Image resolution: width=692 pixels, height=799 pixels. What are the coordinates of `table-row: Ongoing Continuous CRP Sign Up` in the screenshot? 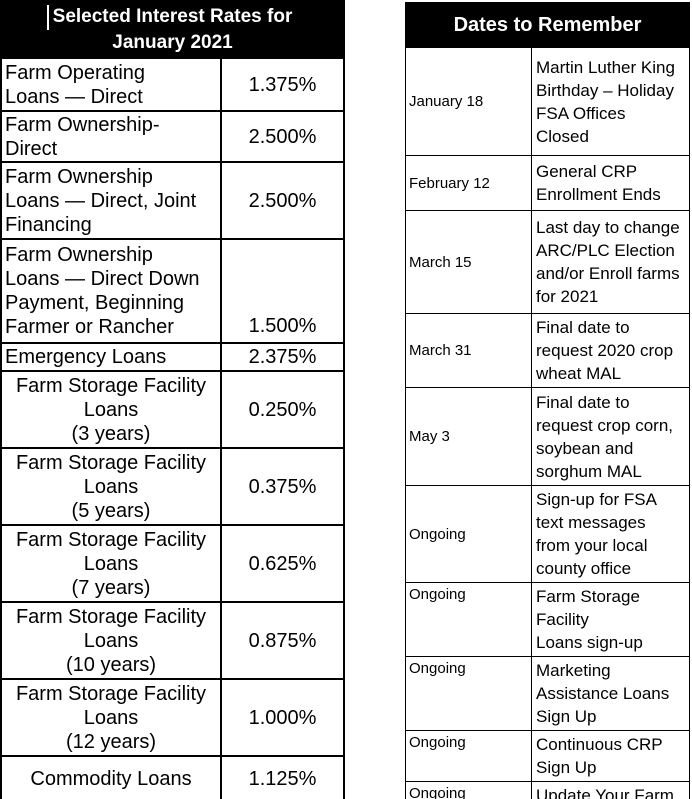 It's located at (547, 756).